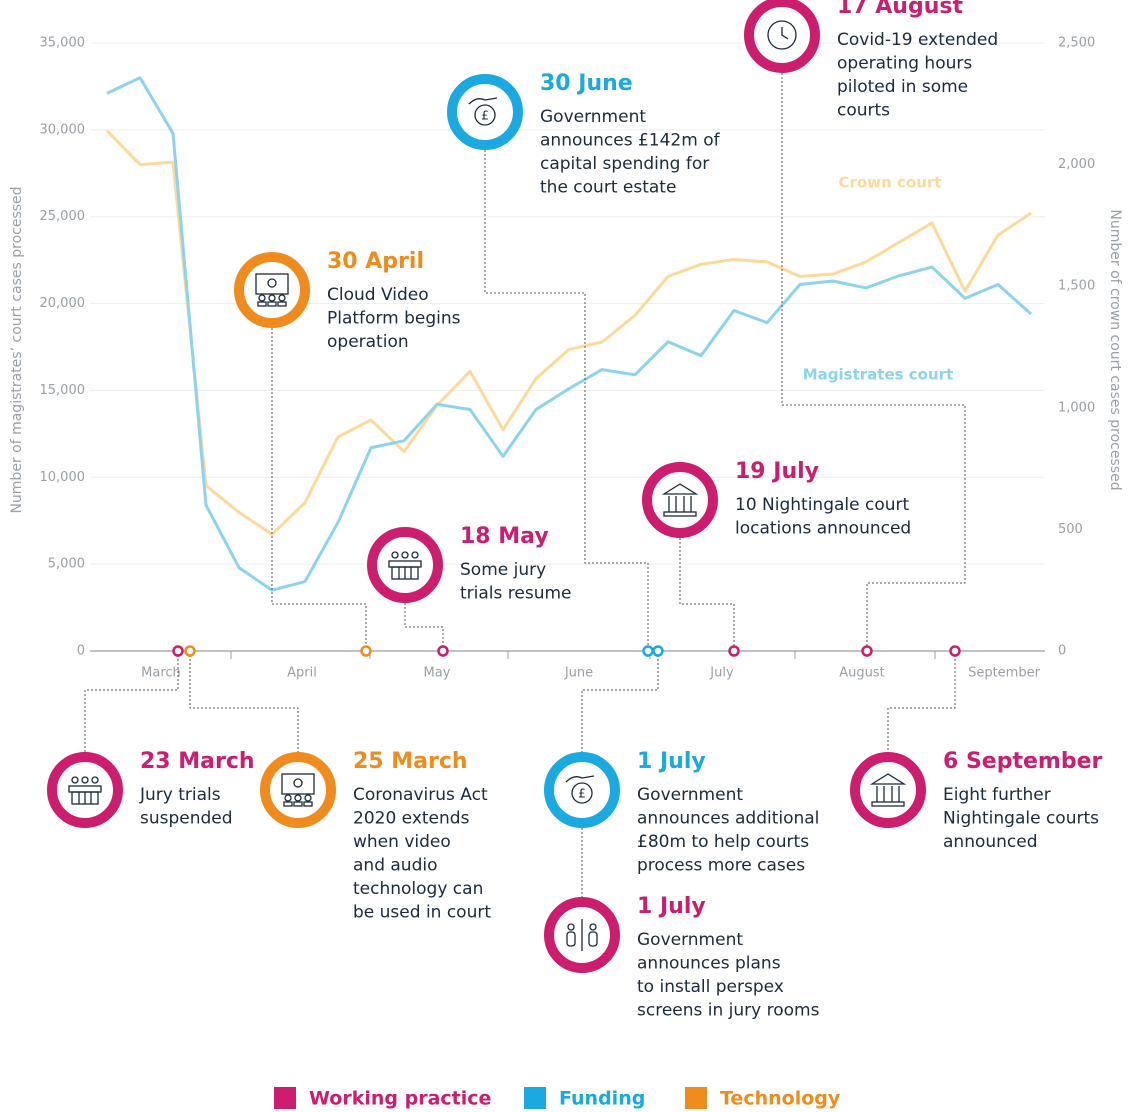 The image size is (1128, 1112). Describe the element at coordinates (997, 795) in the screenshot. I see `event-text: Eight further` at that location.